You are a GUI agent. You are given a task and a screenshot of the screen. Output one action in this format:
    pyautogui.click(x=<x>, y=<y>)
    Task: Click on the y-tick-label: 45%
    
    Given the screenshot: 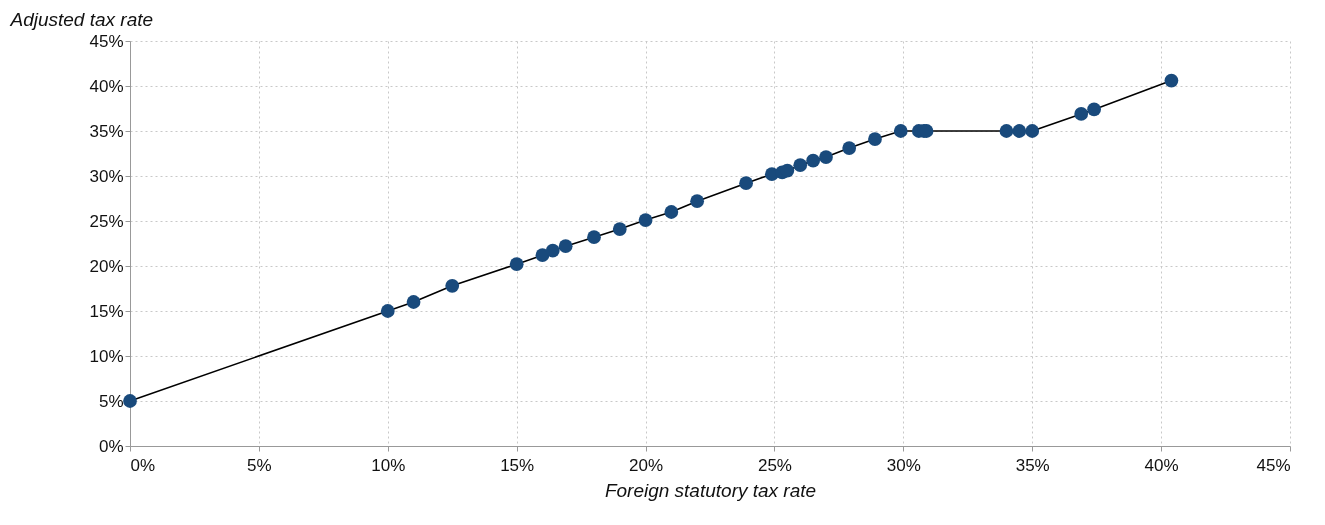 What is the action you would take?
    pyautogui.click(x=106, y=41)
    